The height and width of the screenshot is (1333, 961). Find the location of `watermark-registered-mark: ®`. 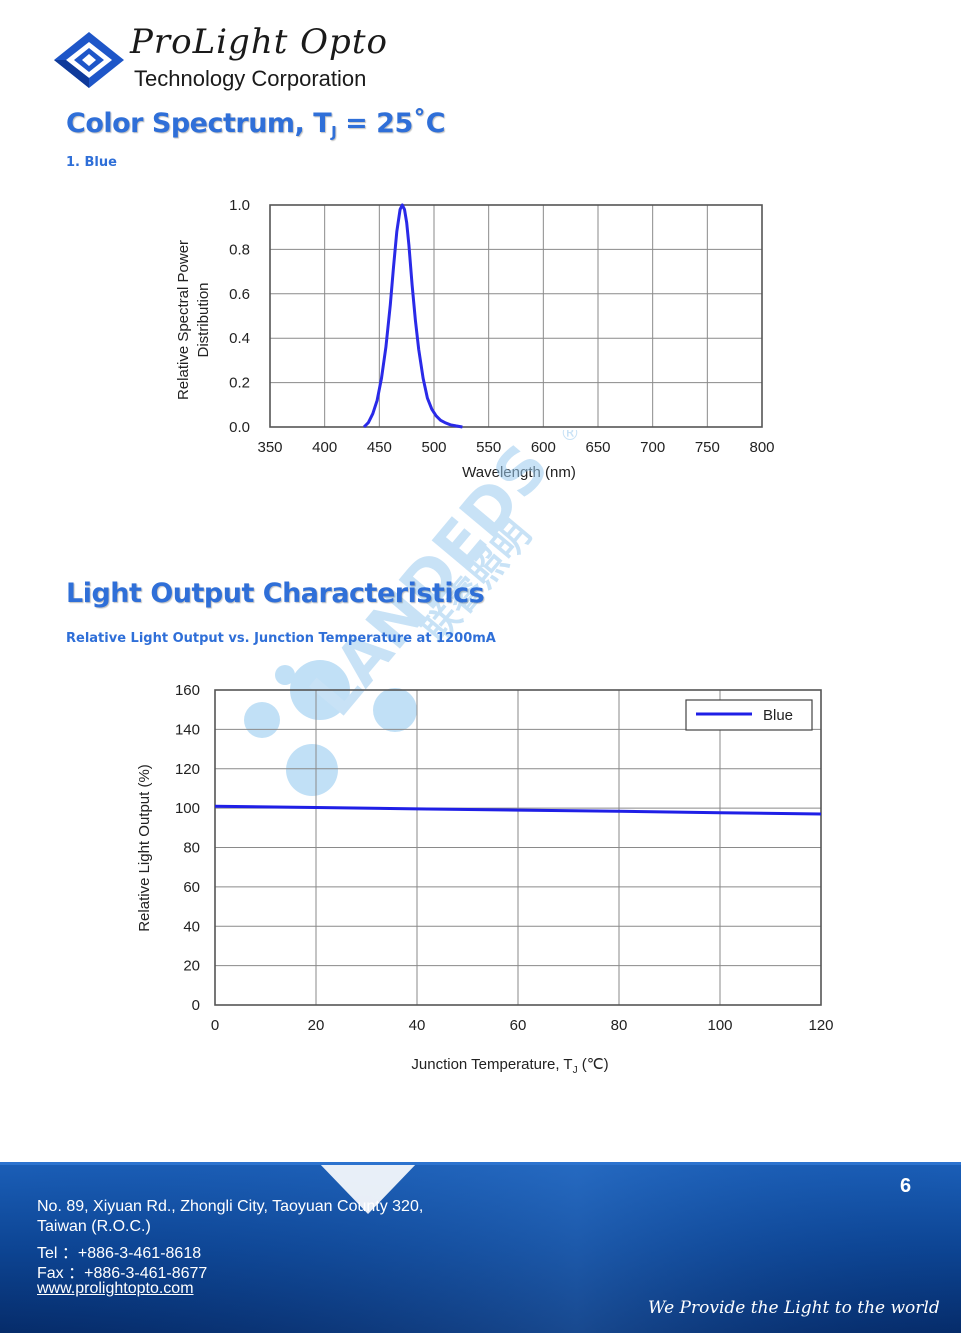

watermark-registered-mark: ® is located at coordinates (570, 437).